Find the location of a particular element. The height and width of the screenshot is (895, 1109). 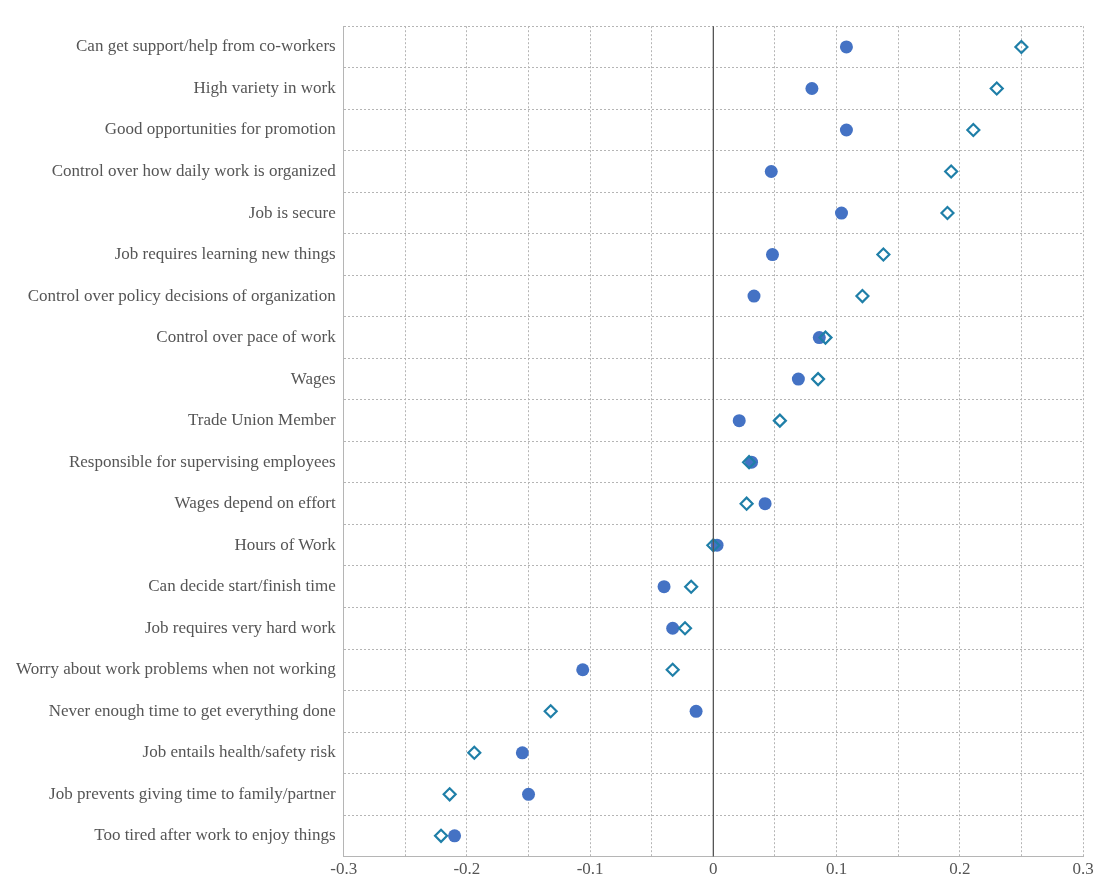

y-tick-label: Too tired after work to enjoy things is located at coordinates (215, 835).